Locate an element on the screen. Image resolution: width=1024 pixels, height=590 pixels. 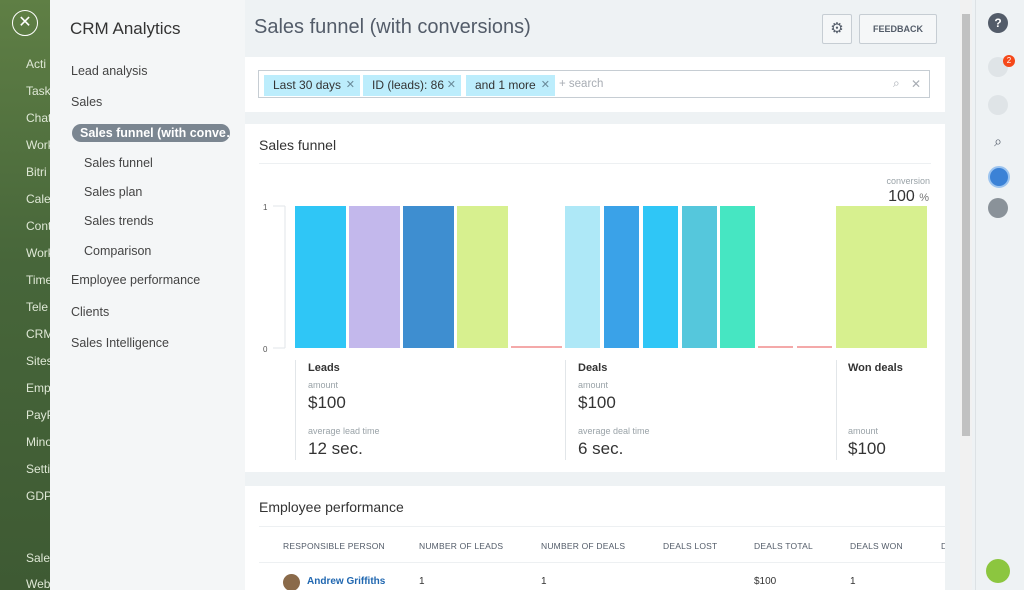
chat-icon is located at coordinates (998, 105).